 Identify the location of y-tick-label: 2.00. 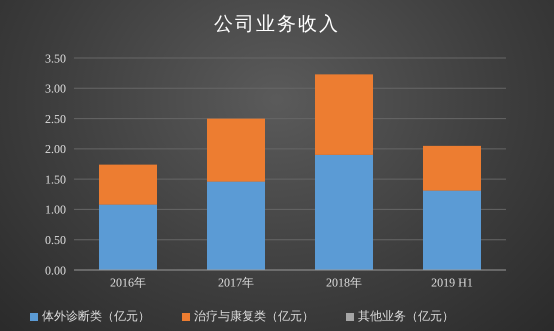
(55, 149).